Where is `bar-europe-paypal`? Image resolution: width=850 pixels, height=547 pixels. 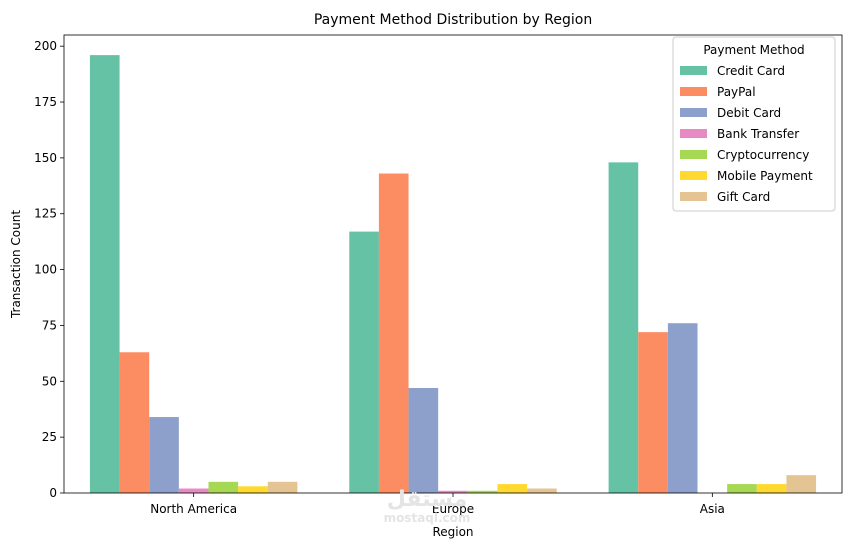 bar-europe-paypal is located at coordinates (393, 333).